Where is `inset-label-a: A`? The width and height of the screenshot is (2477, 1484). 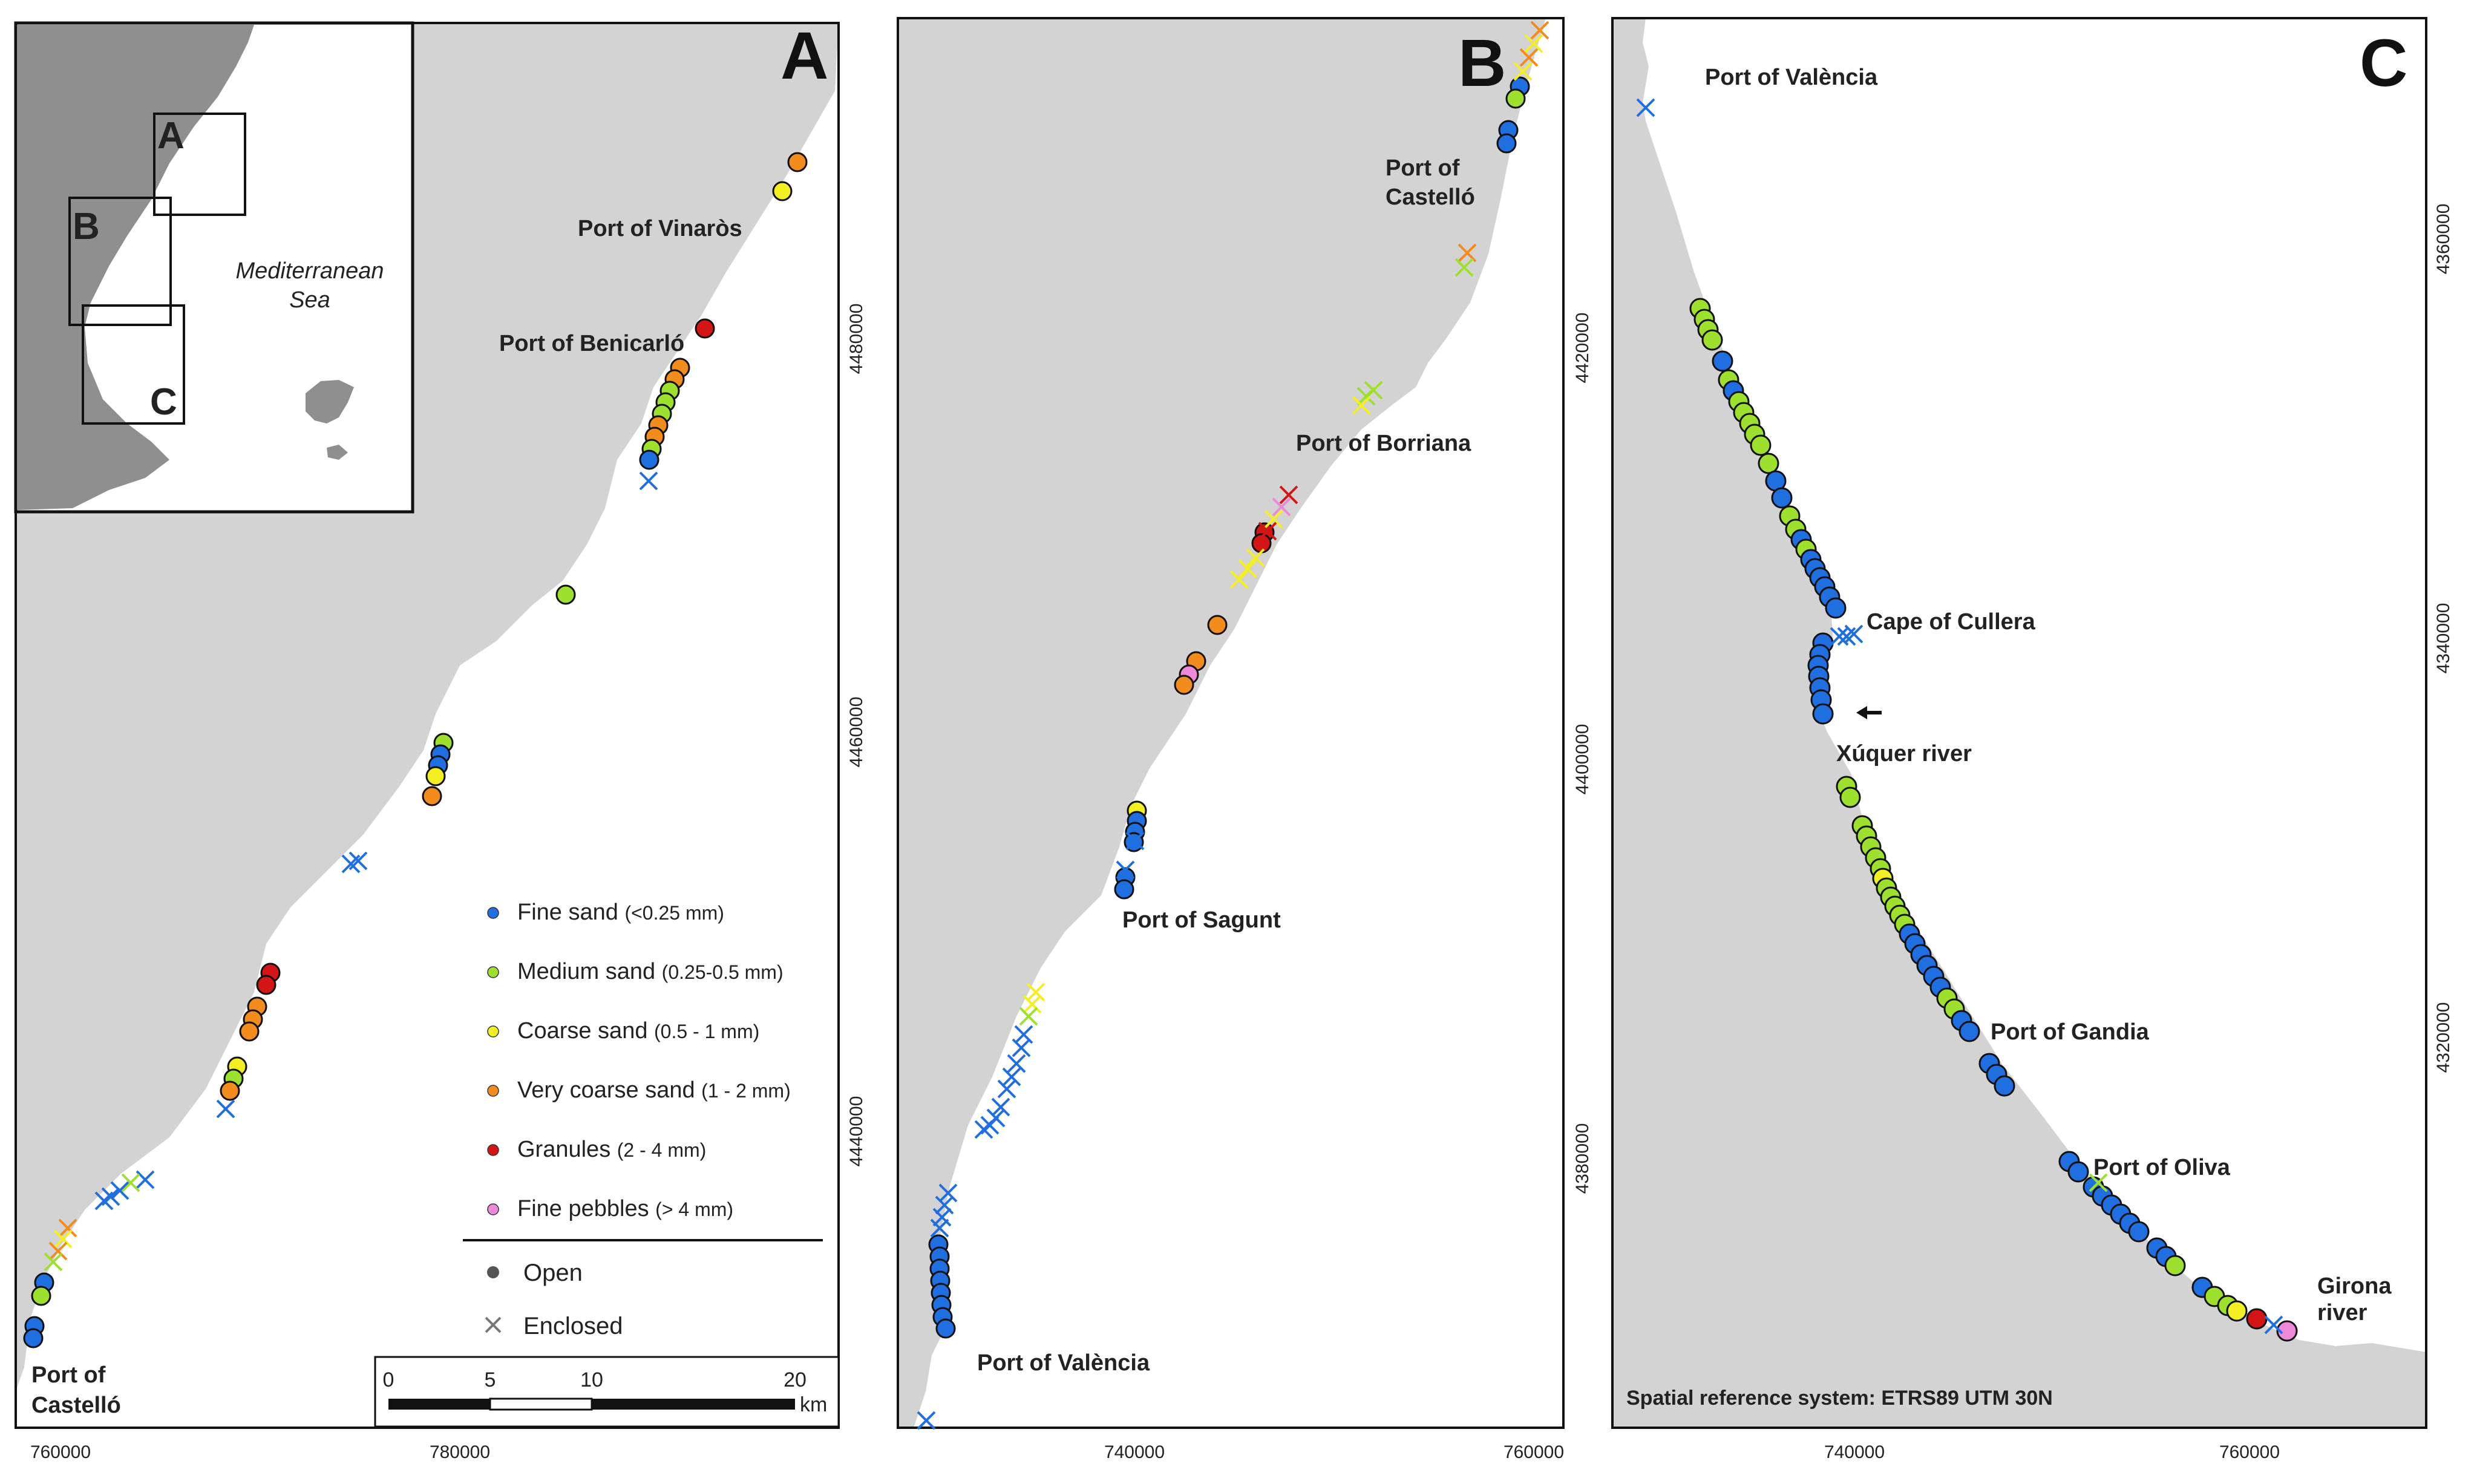 inset-label-a: A is located at coordinates (171, 136).